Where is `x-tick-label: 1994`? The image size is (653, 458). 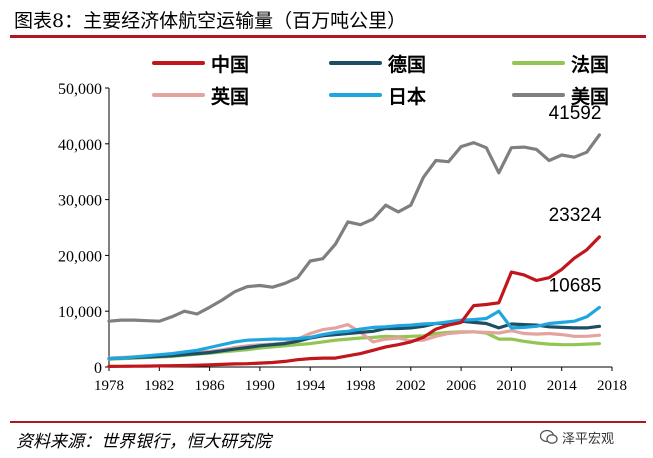
x-tick-label: 1994 is located at coordinates (310, 386).